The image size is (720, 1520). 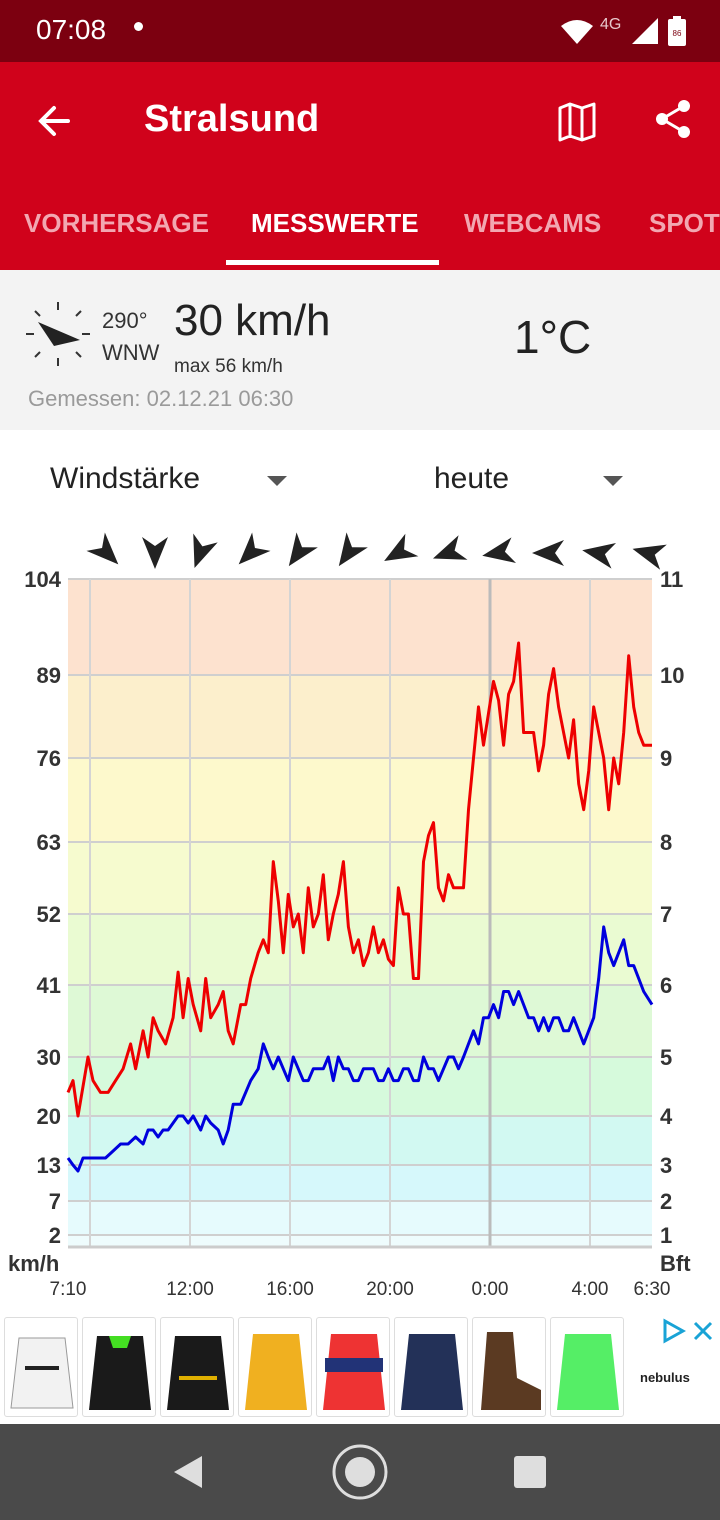 I want to click on measured-timestamp: Gemessen: 02.12.21 06:30, so click(x=161, y=398).